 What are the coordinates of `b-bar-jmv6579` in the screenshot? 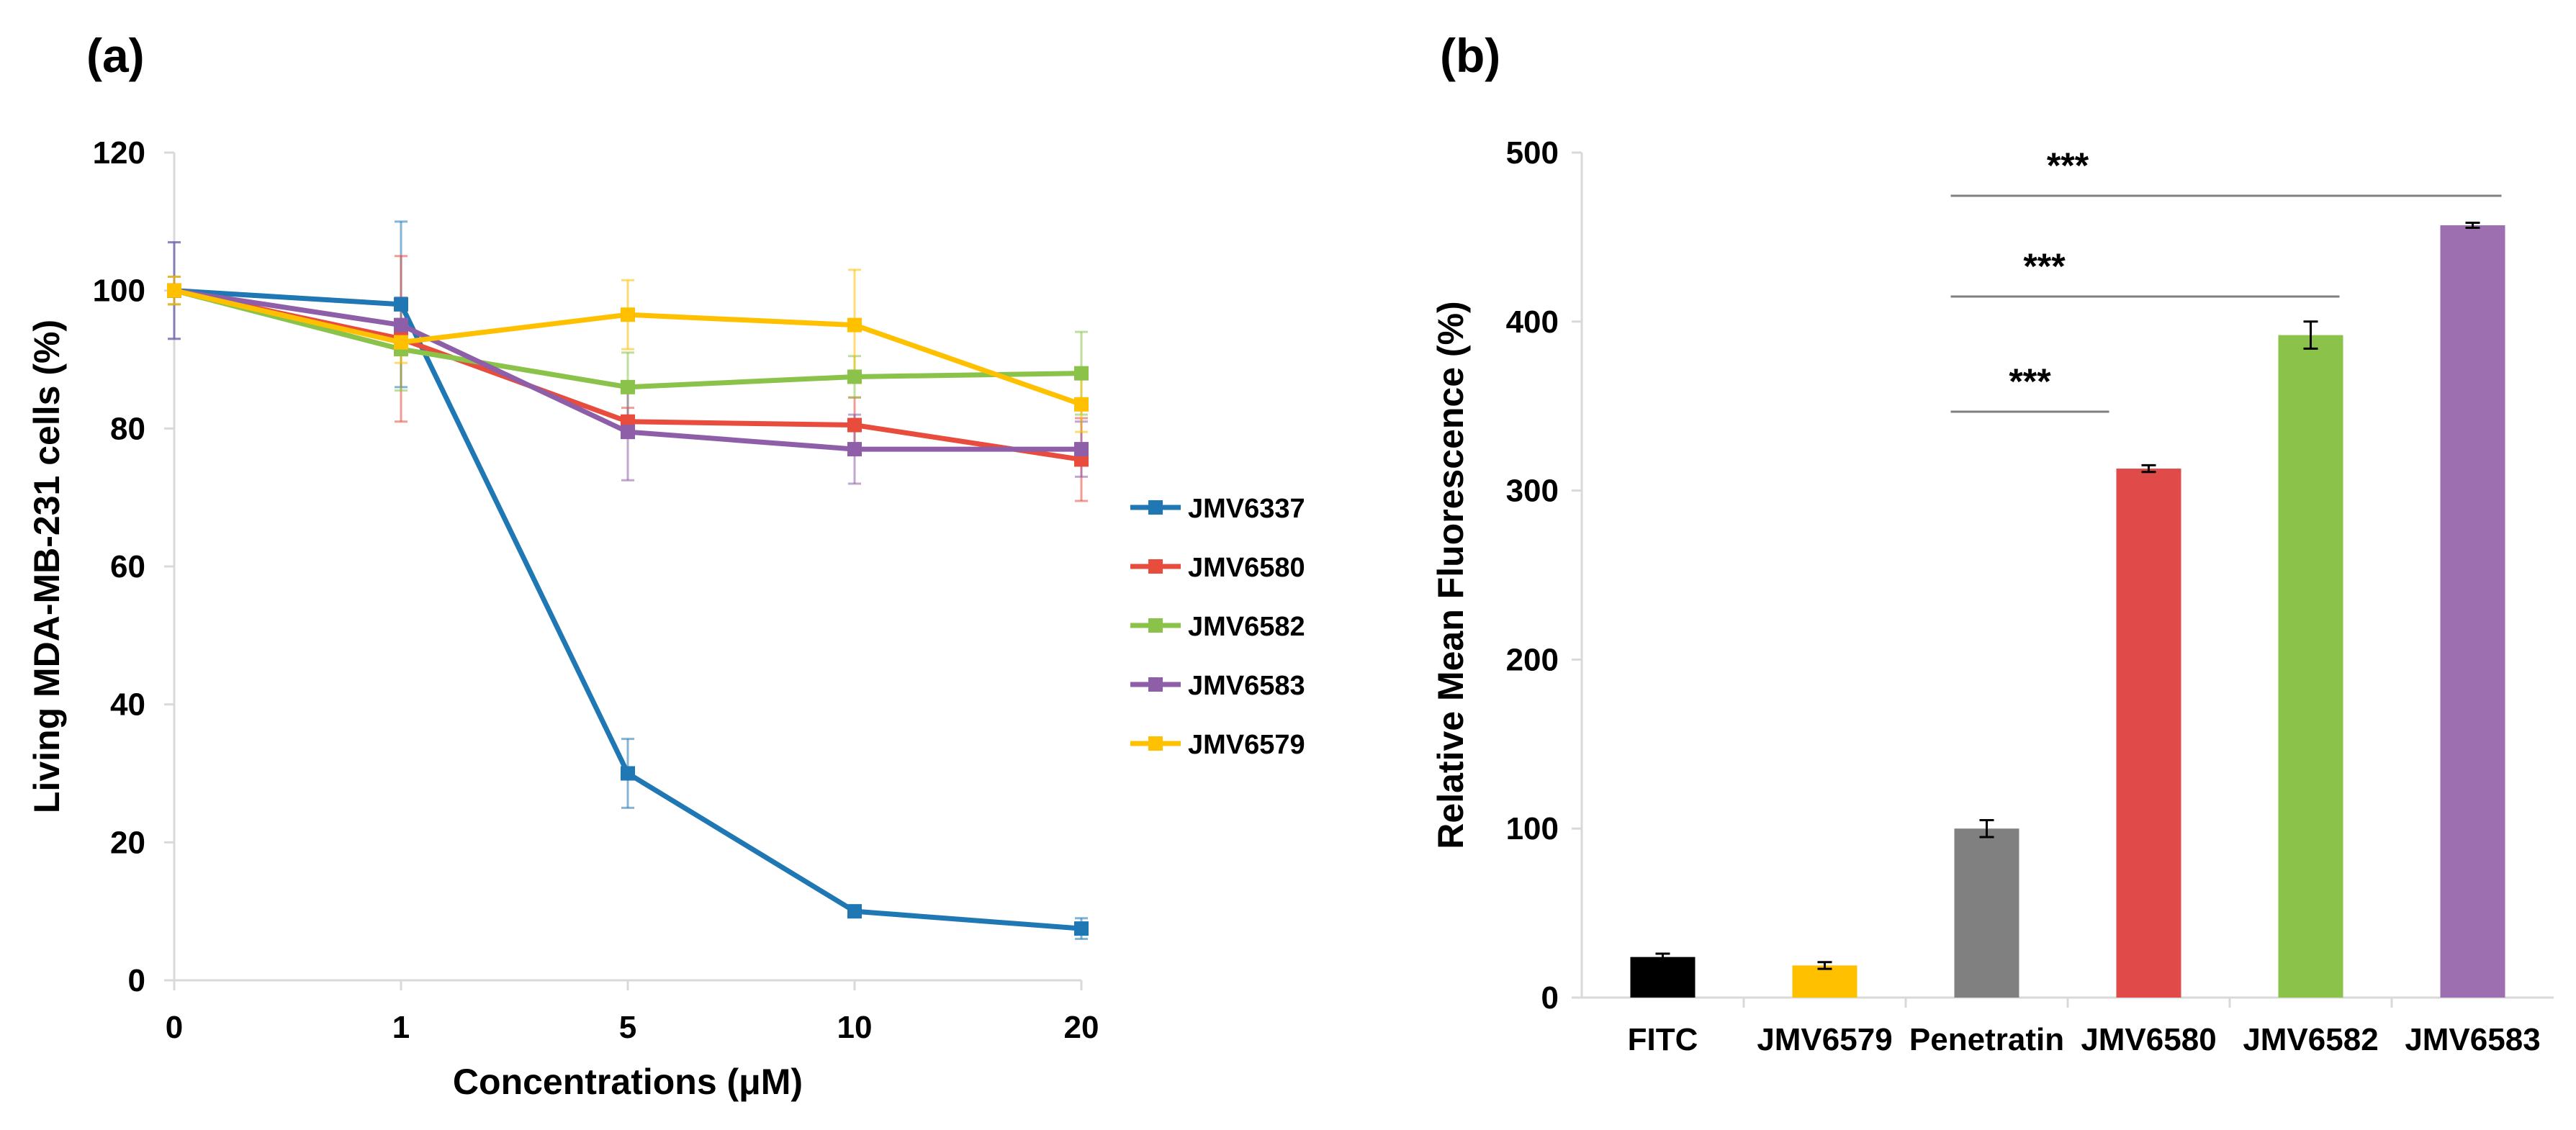 It's located at (1824, 979).